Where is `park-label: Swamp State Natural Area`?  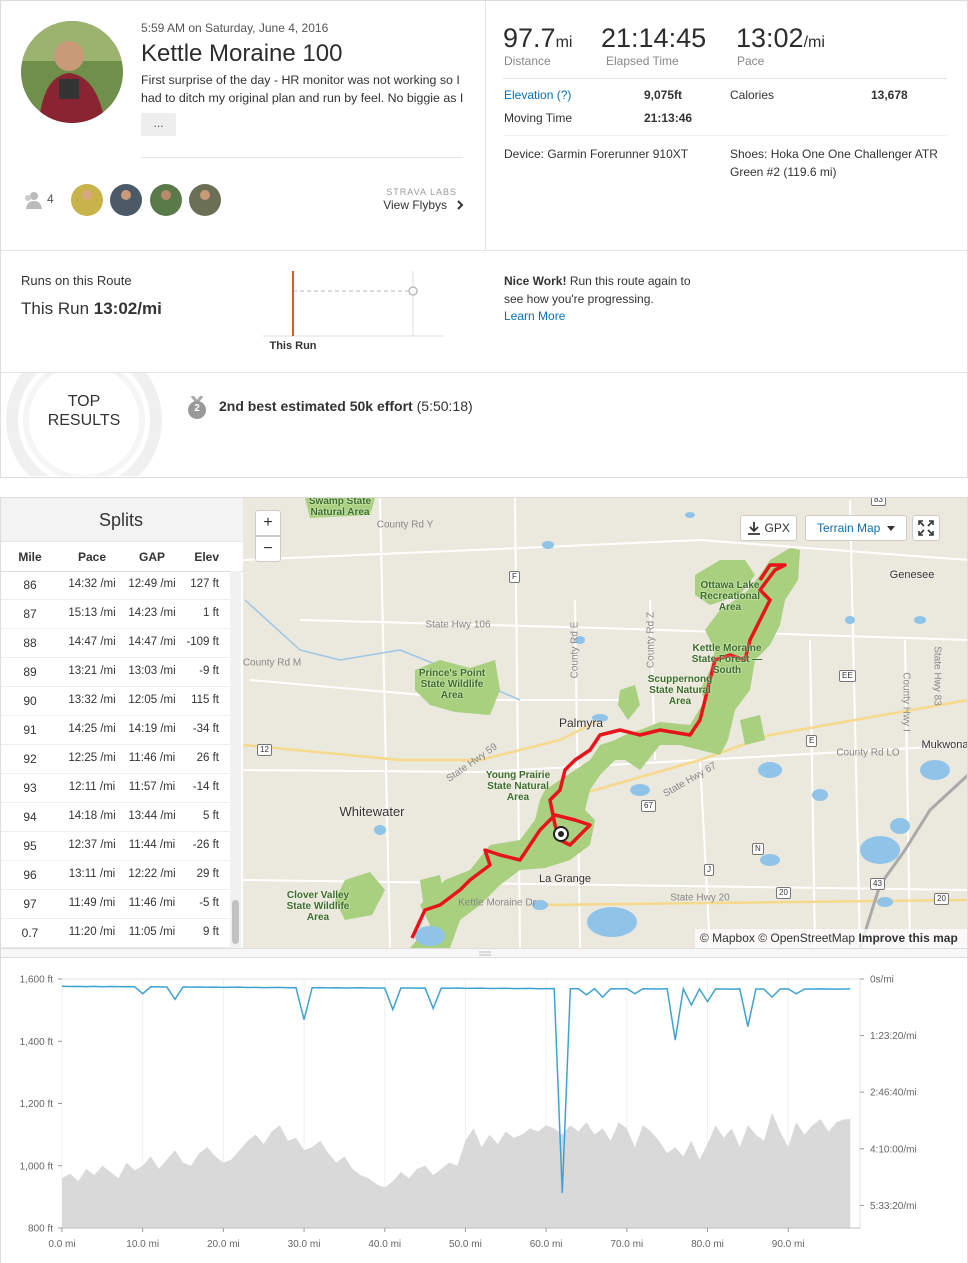
park-label: Swamp State Natural Area is located at coordinates (340, 508).